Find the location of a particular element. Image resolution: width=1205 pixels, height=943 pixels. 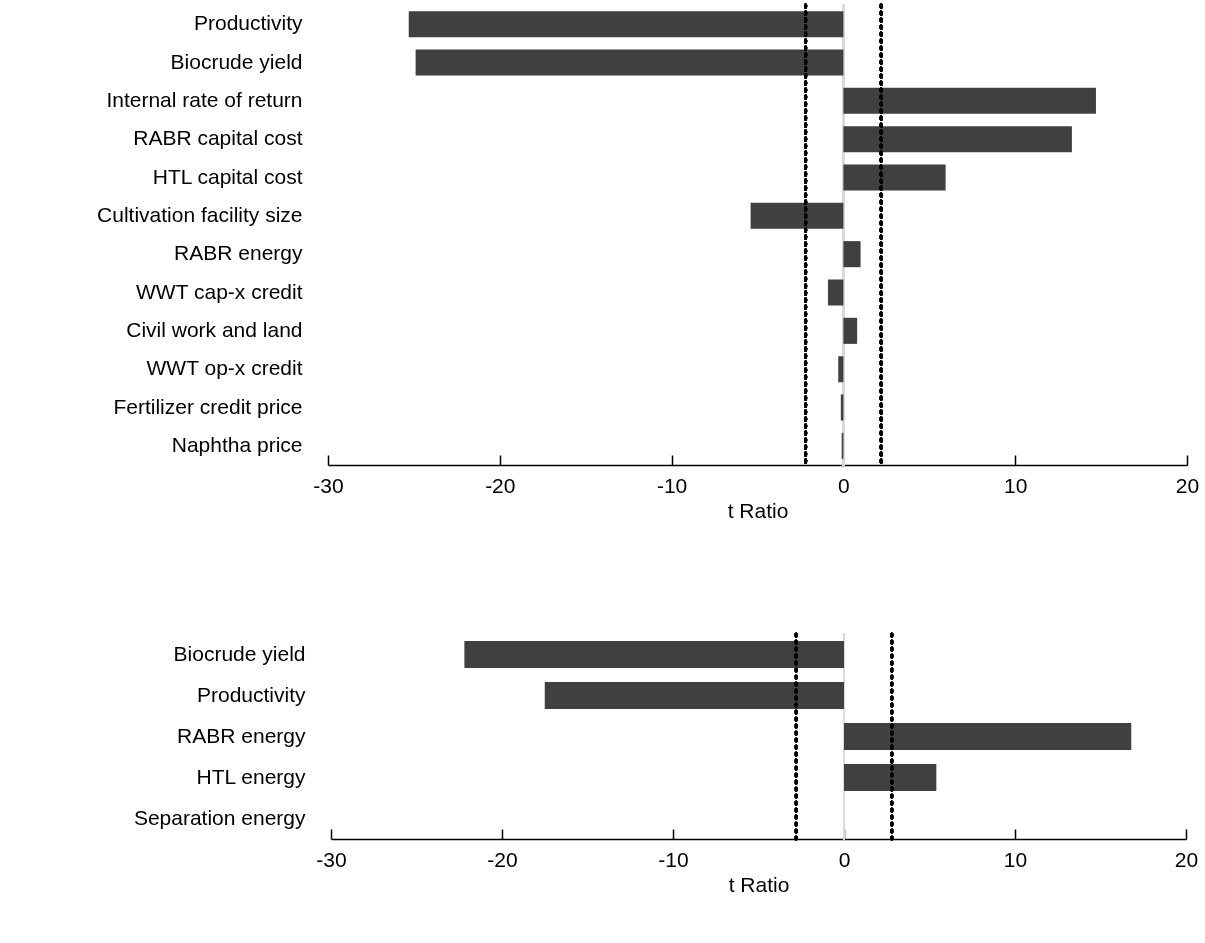

y-tick-label: HTL capital cost is located at coordinates (227, 176).